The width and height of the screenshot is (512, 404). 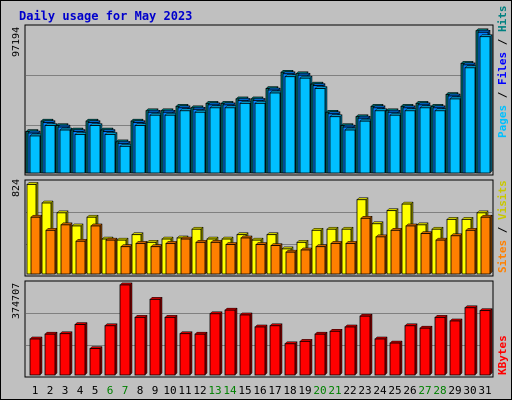 What do you see at coordinates (199, 390) in the screenshot?
I see `x-tick-label-12: 12` at bounding box center [199, 390].